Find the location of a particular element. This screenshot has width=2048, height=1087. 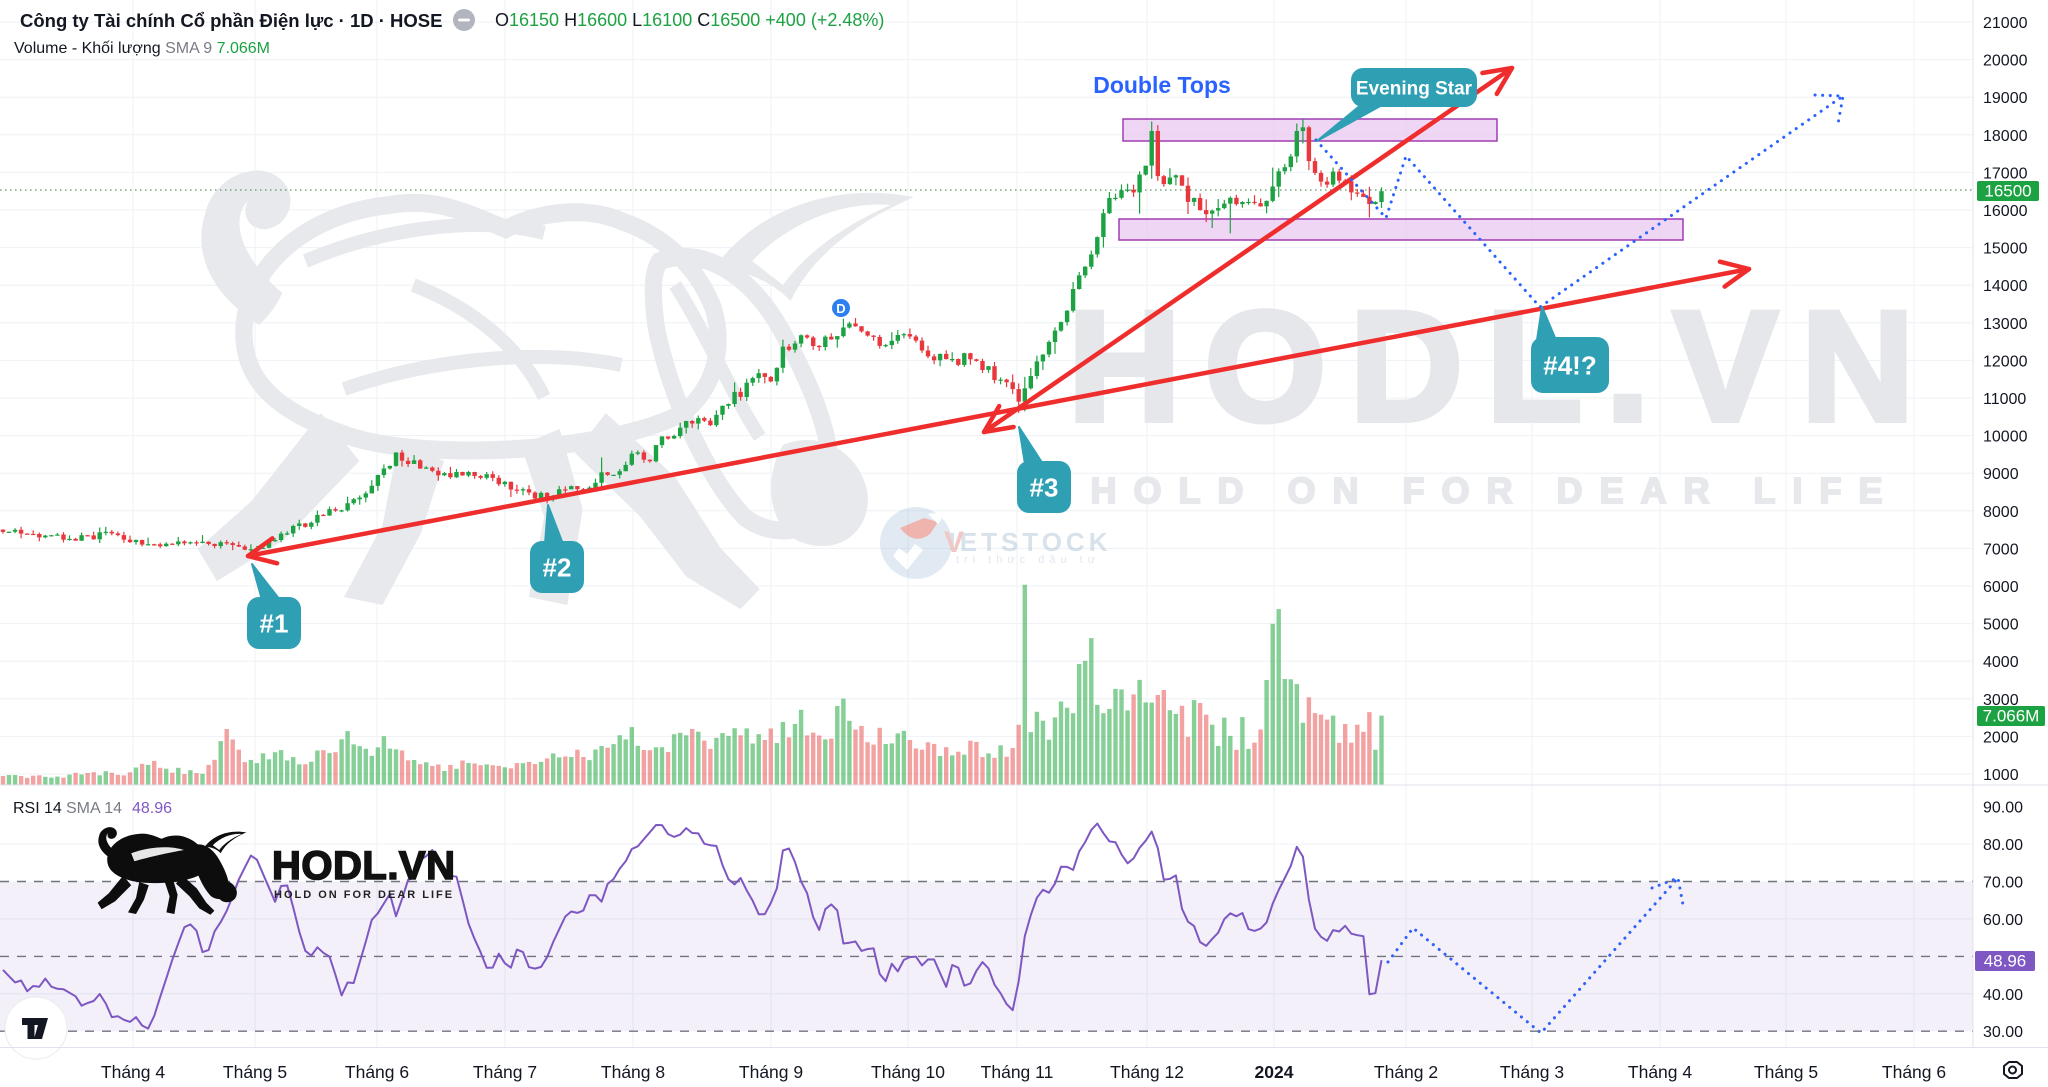

svg-text: Tháng 7 is located at coordinates (505, 1072).